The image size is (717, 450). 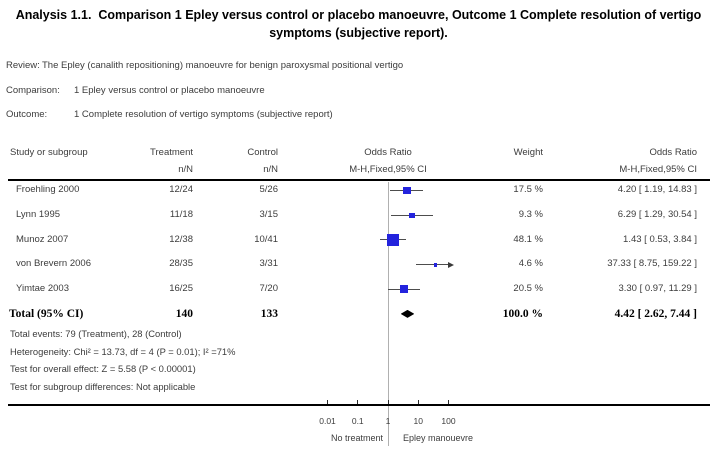 What do you see at coordinates (432, 265) in the screenshot?
I see `ci-line` at bounding box center [432, 265].